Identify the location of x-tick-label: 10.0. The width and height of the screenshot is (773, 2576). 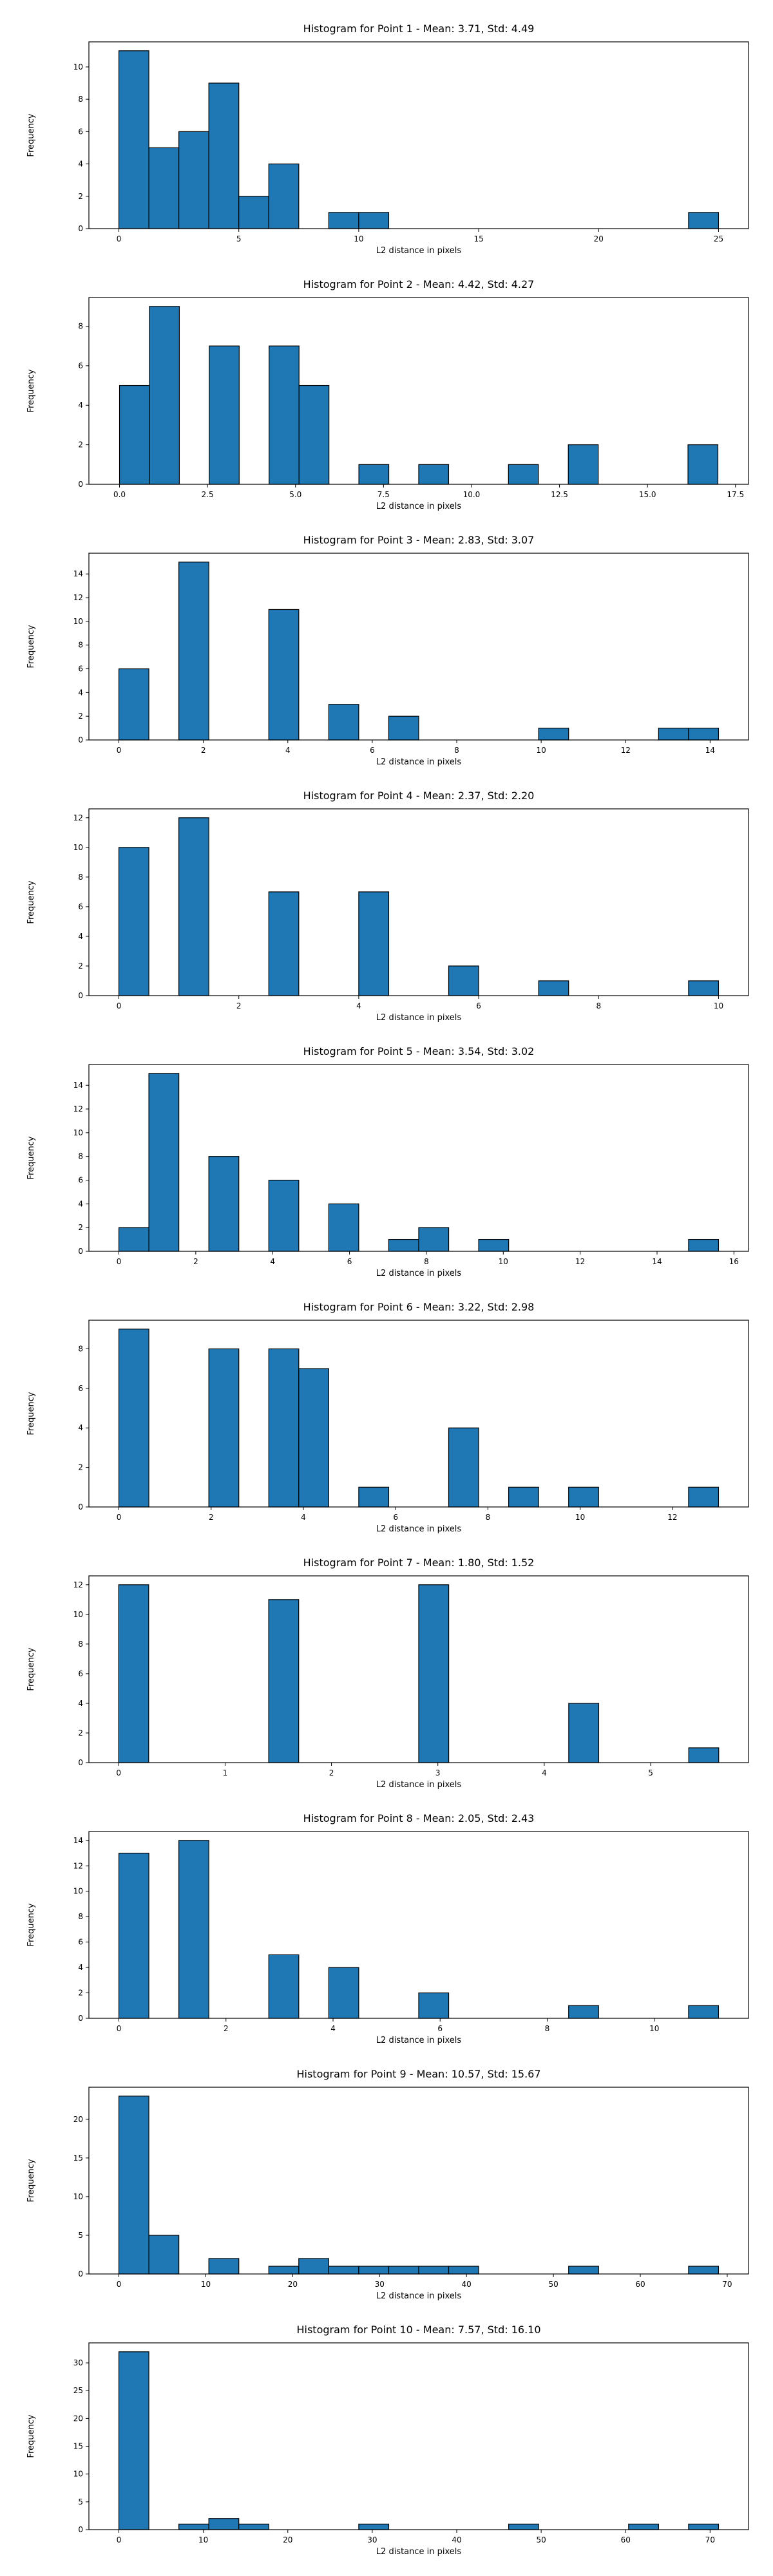
(472, 495).